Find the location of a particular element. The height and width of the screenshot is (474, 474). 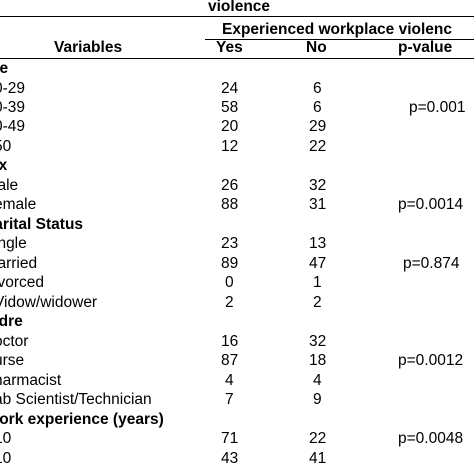

cell-yes: 16 is located at coordinates (230, 341).